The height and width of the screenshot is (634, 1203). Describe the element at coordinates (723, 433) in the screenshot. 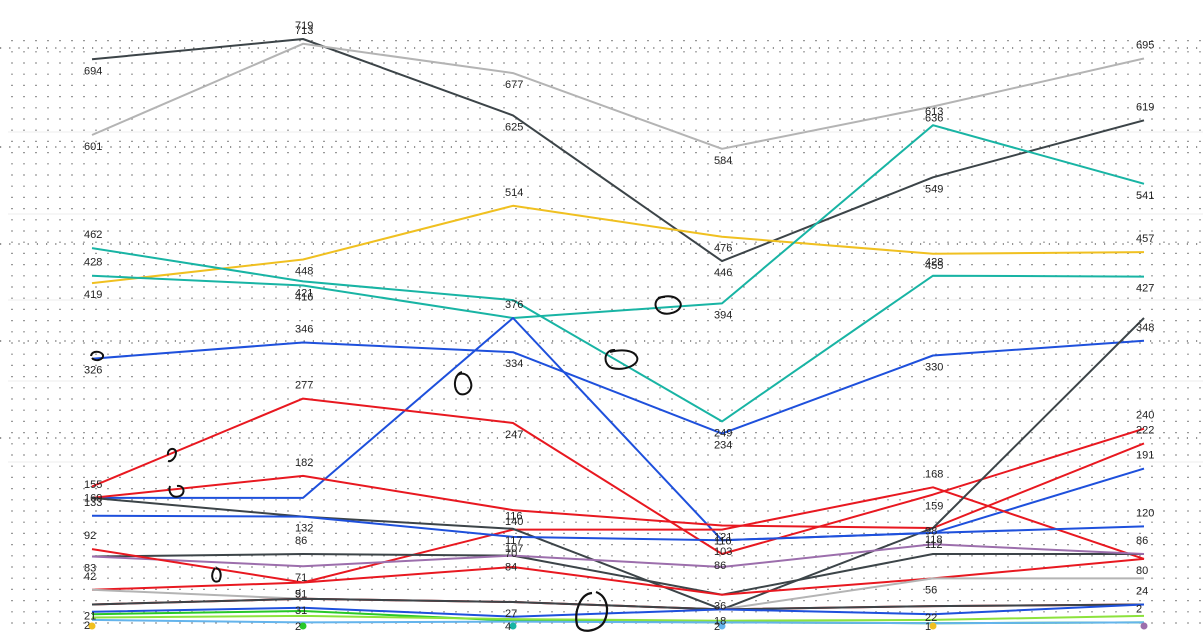

I see `data-label: 249` at that location.